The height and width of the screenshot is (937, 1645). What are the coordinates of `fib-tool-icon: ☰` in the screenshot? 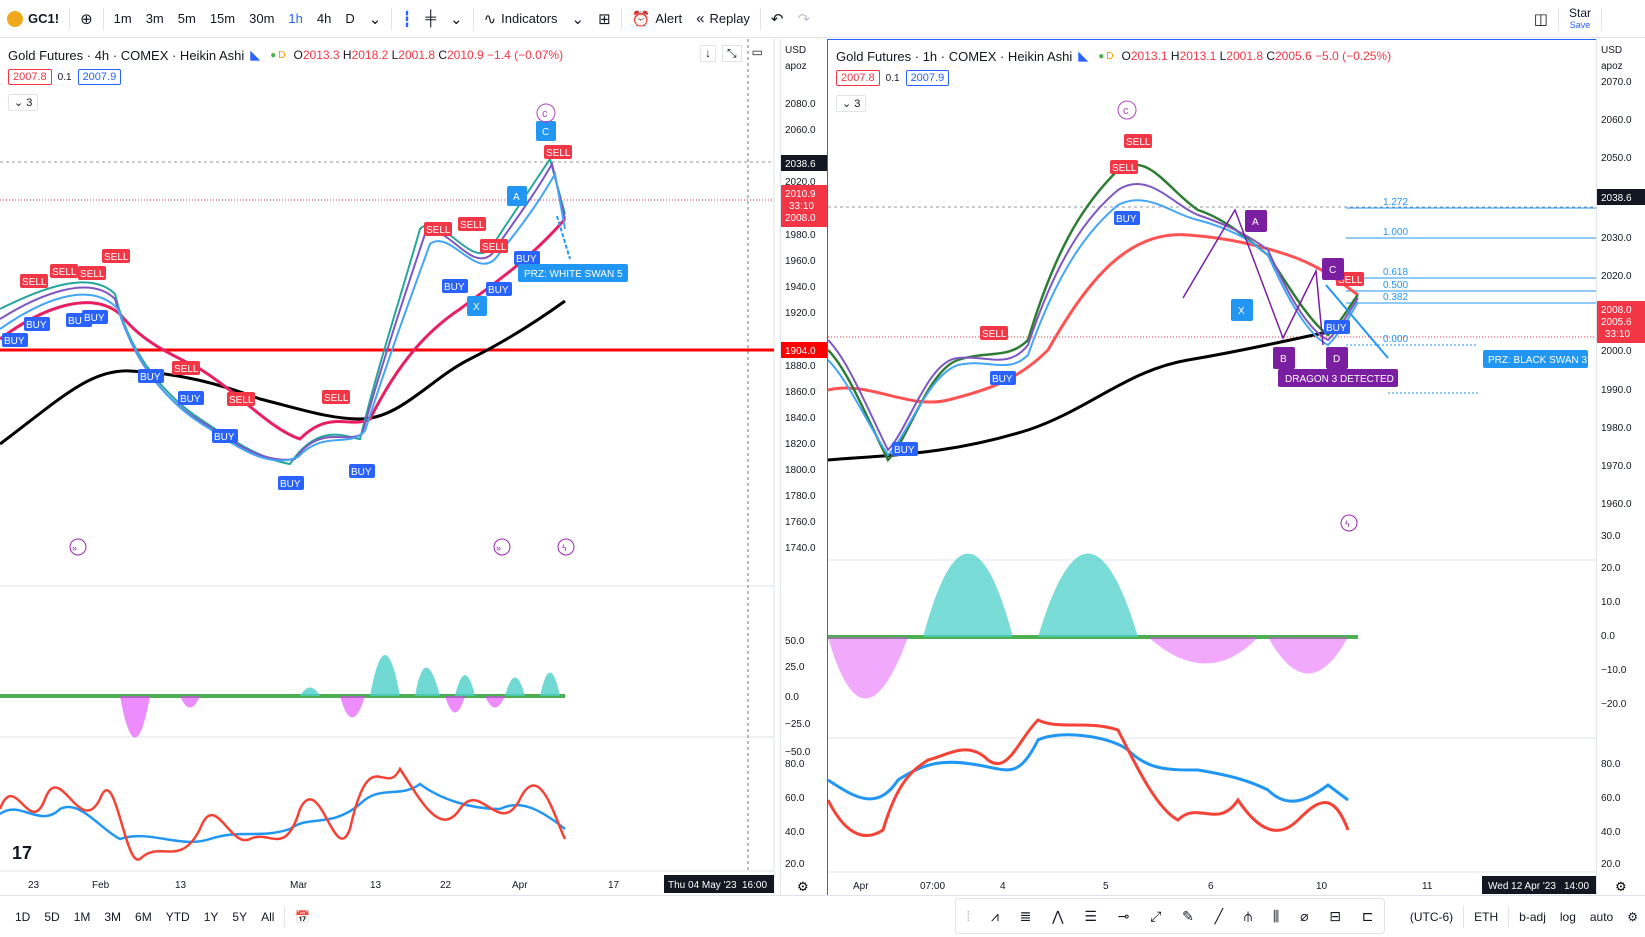 It's located at (1090, 915).